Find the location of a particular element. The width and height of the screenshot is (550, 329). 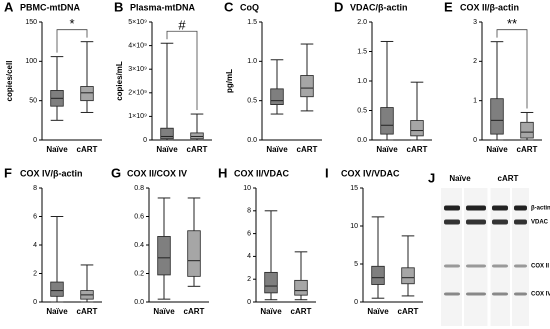

y-tick-label: 1.0 is located at coordinates (362, 81).